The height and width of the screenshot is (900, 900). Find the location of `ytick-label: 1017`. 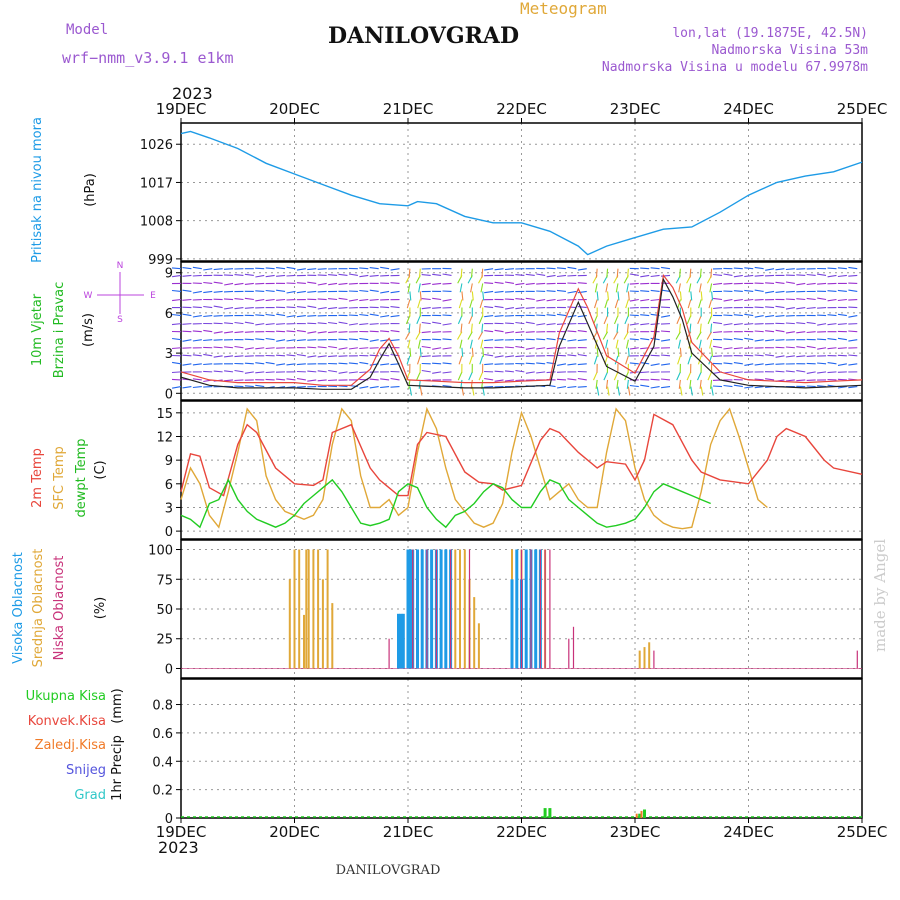

ytick-label: 1017 is located at coordinates (156, 183).